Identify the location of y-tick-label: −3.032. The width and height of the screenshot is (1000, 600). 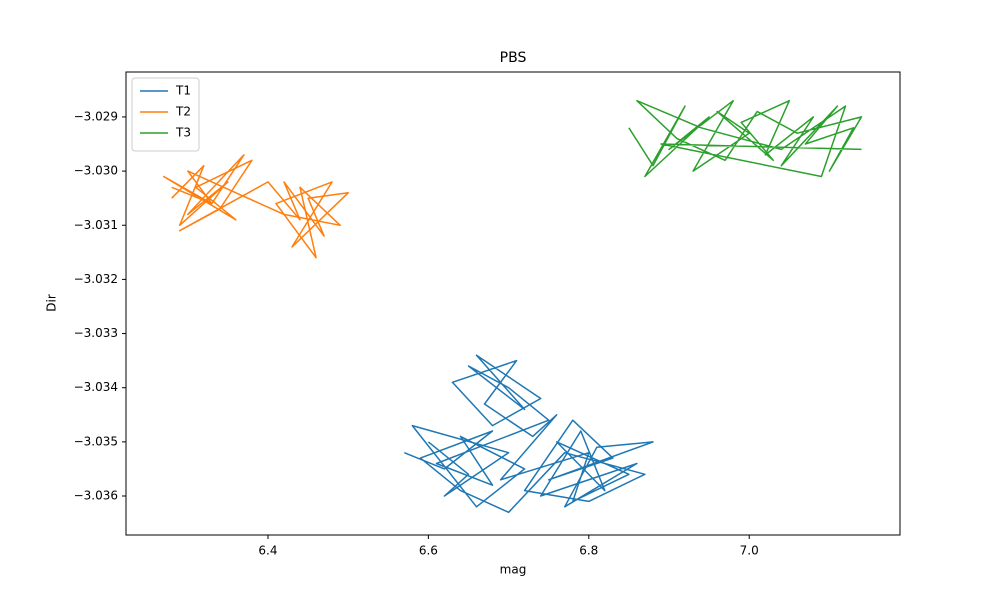
(96, 279).